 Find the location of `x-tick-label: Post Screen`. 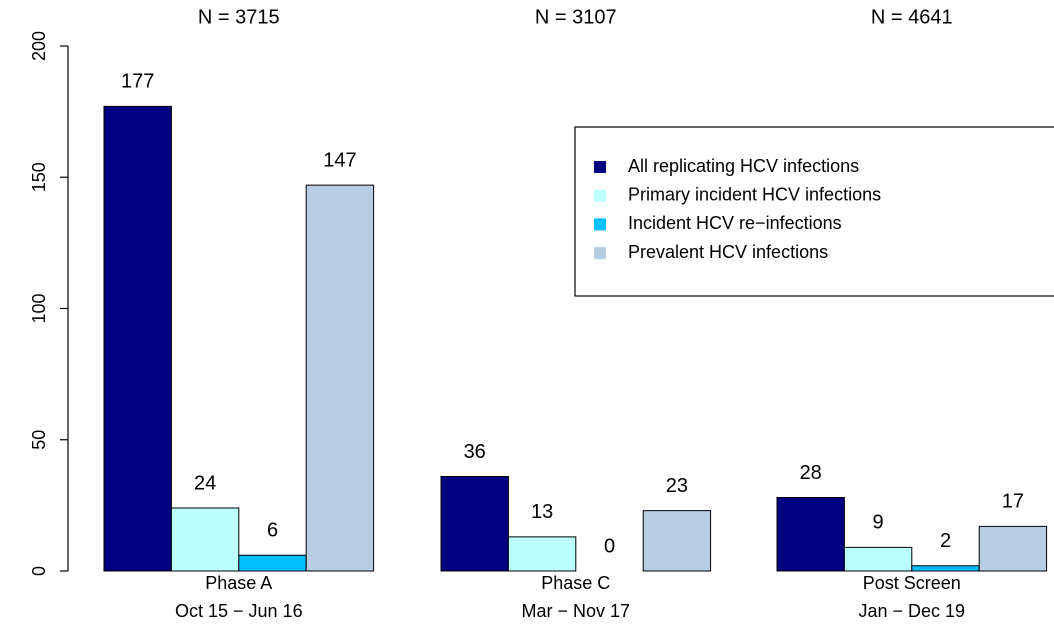

x-tick-label: Post Screen is located at coordinates (912, 583).